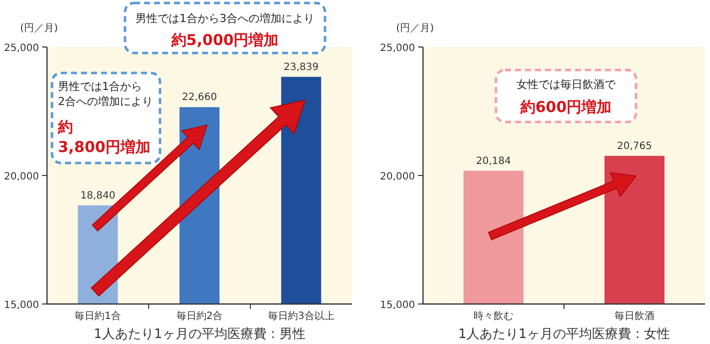 This screenshot has width=710, height=344. Describe the element at coordinates (634, 146) in the screenshot. I see `data-label: 20,765` at that location.